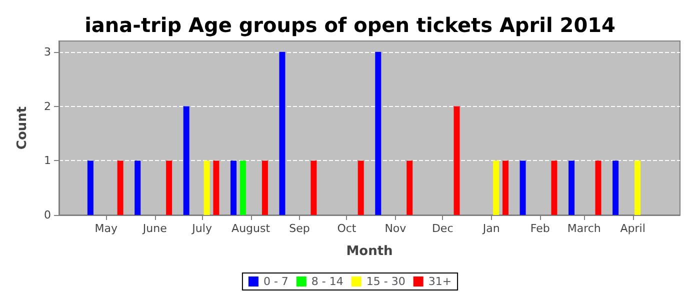 The width and height of the screenshot is (700, 300). What do you see at coordinates (440, 281) in the screenshot?
I see `legend-label: 31+` at bounding box center [440, 281].